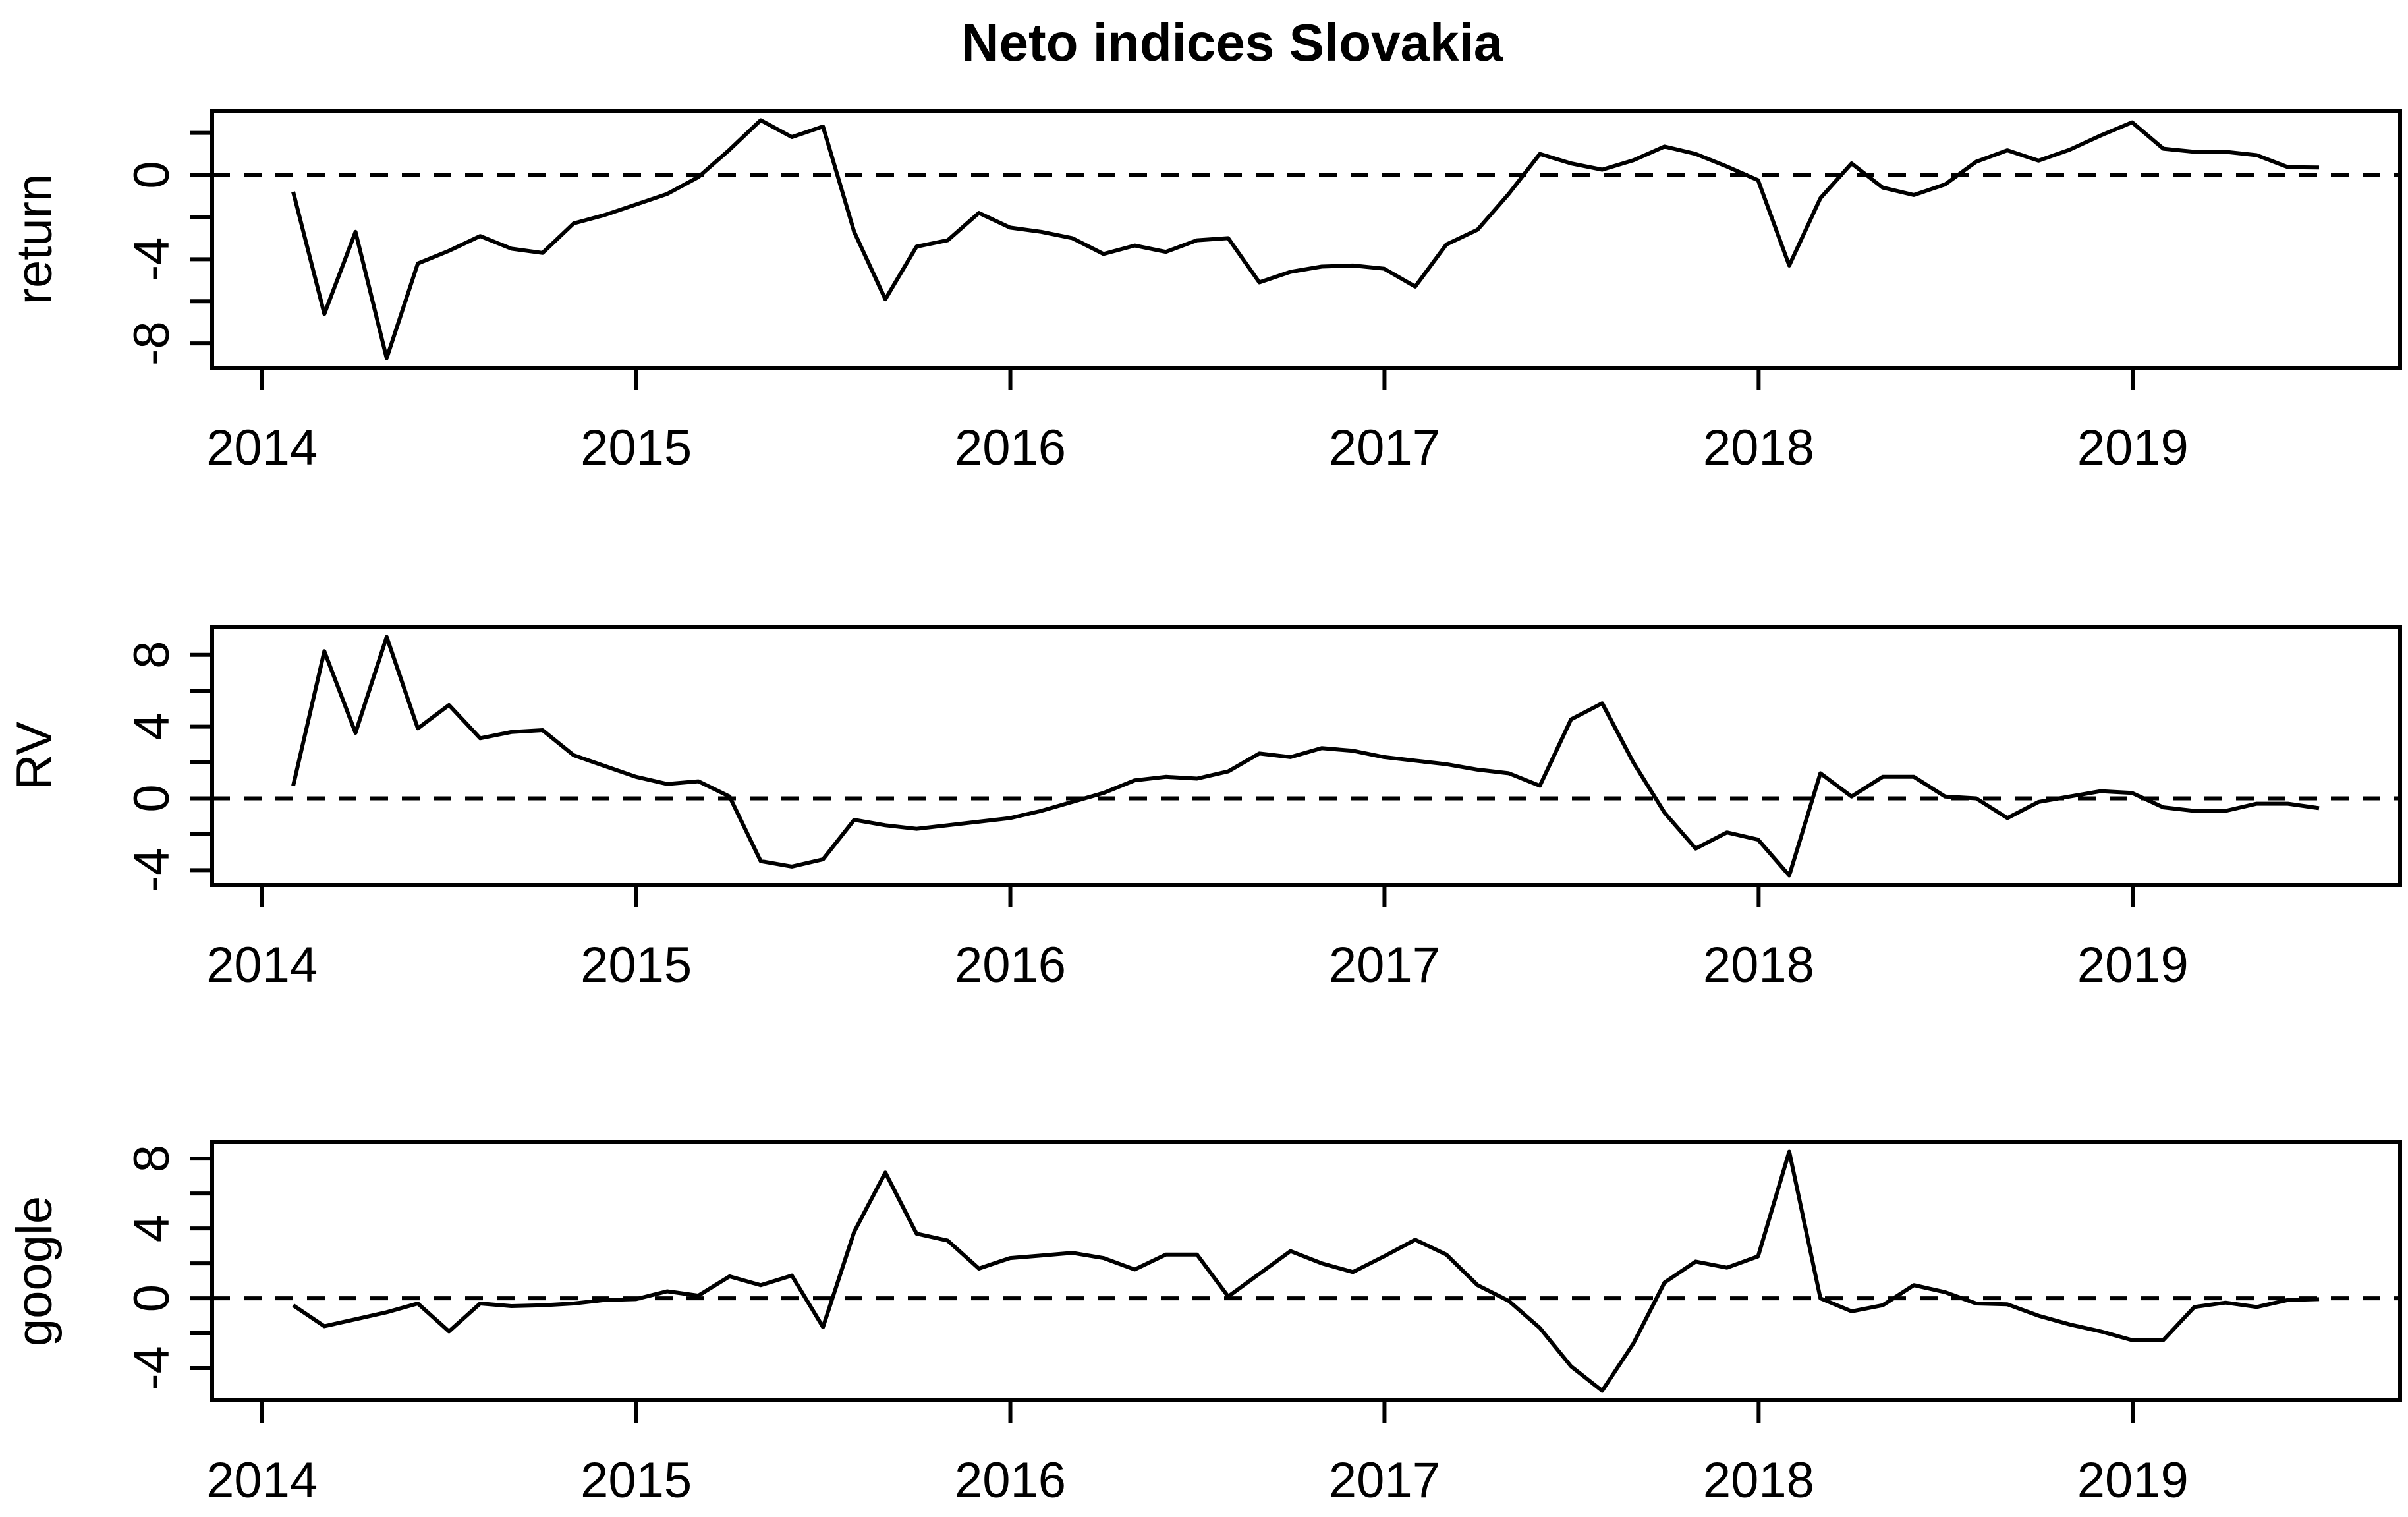  What do you see at coordinates (1232, 42) in the screenshot?
I see `chart-title: Neto indices Slovakia` at bounding box center [1232, 42].